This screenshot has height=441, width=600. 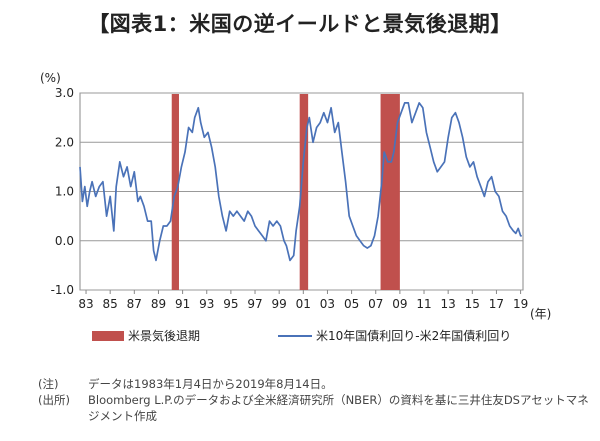 What do you see at coordinates (182, 304) in the screenshot?
I see `x-tick-label: 91` at bounding box center [182, 304].